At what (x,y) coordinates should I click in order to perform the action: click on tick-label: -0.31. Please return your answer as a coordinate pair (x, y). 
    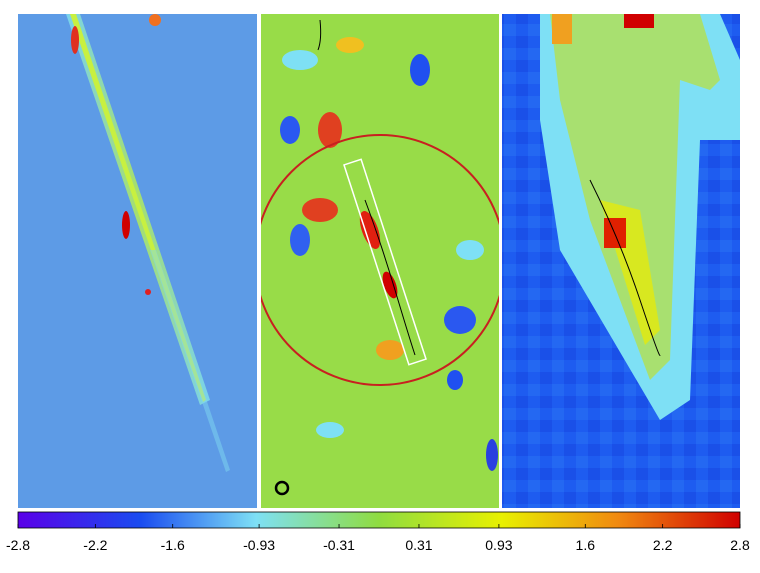
    Looking at the image, I should click on (339, 545).